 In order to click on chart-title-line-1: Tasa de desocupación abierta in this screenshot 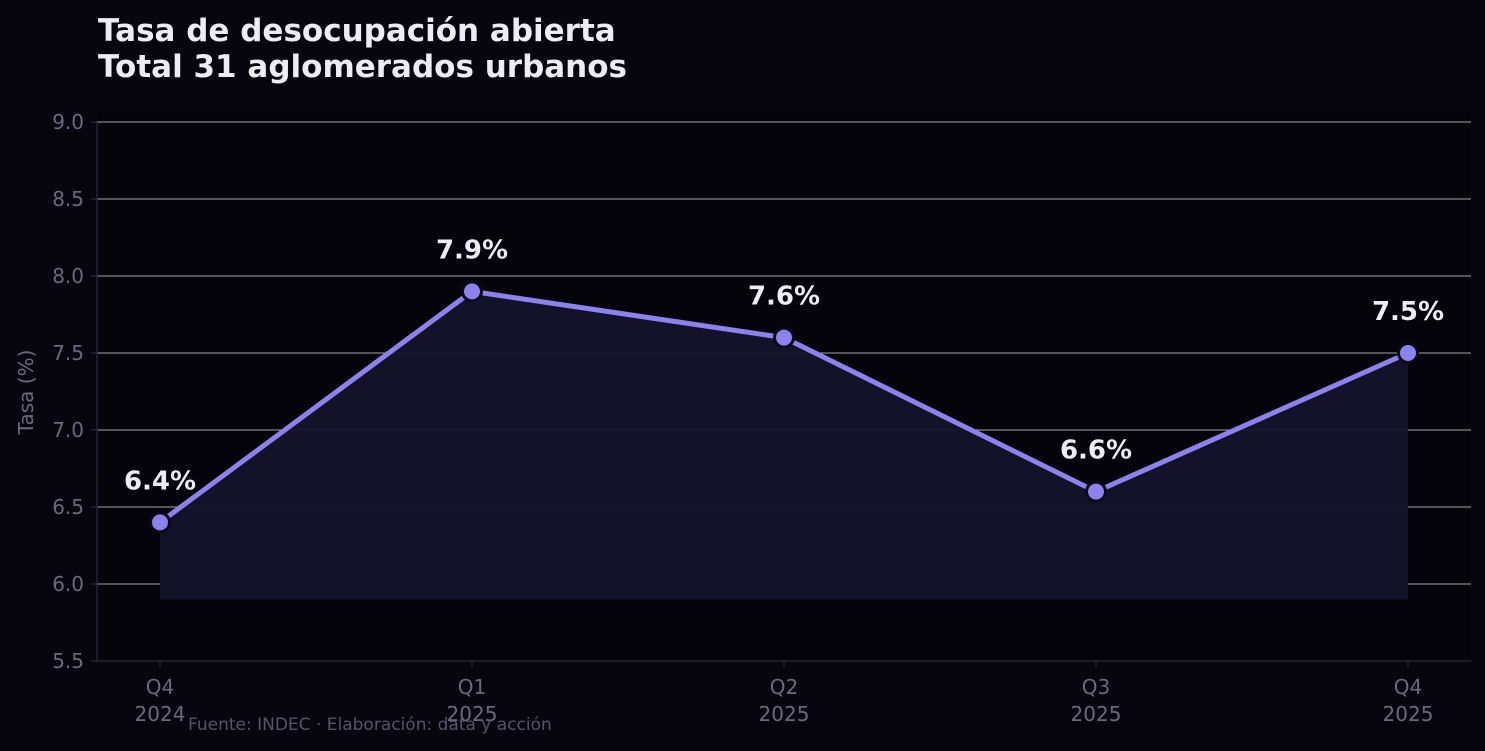, I will do `click(357, 31)`.